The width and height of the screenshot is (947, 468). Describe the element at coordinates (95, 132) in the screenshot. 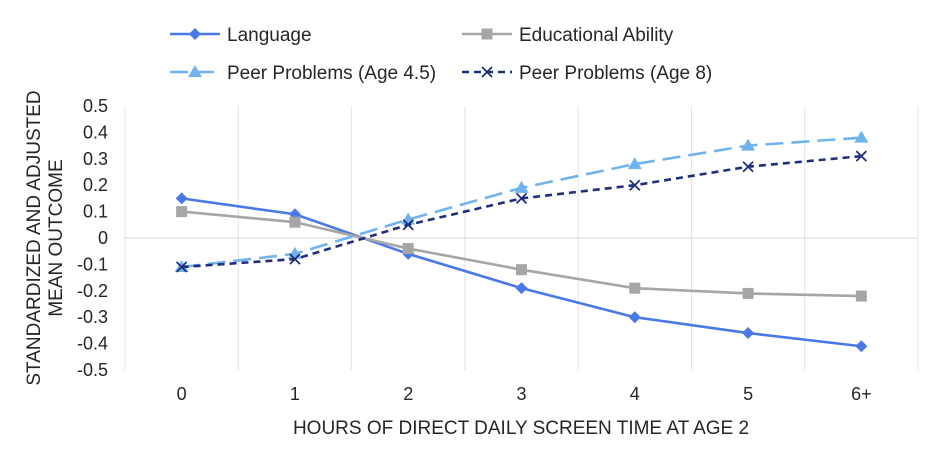

I see `y-tick-label: 0.4` at that location.